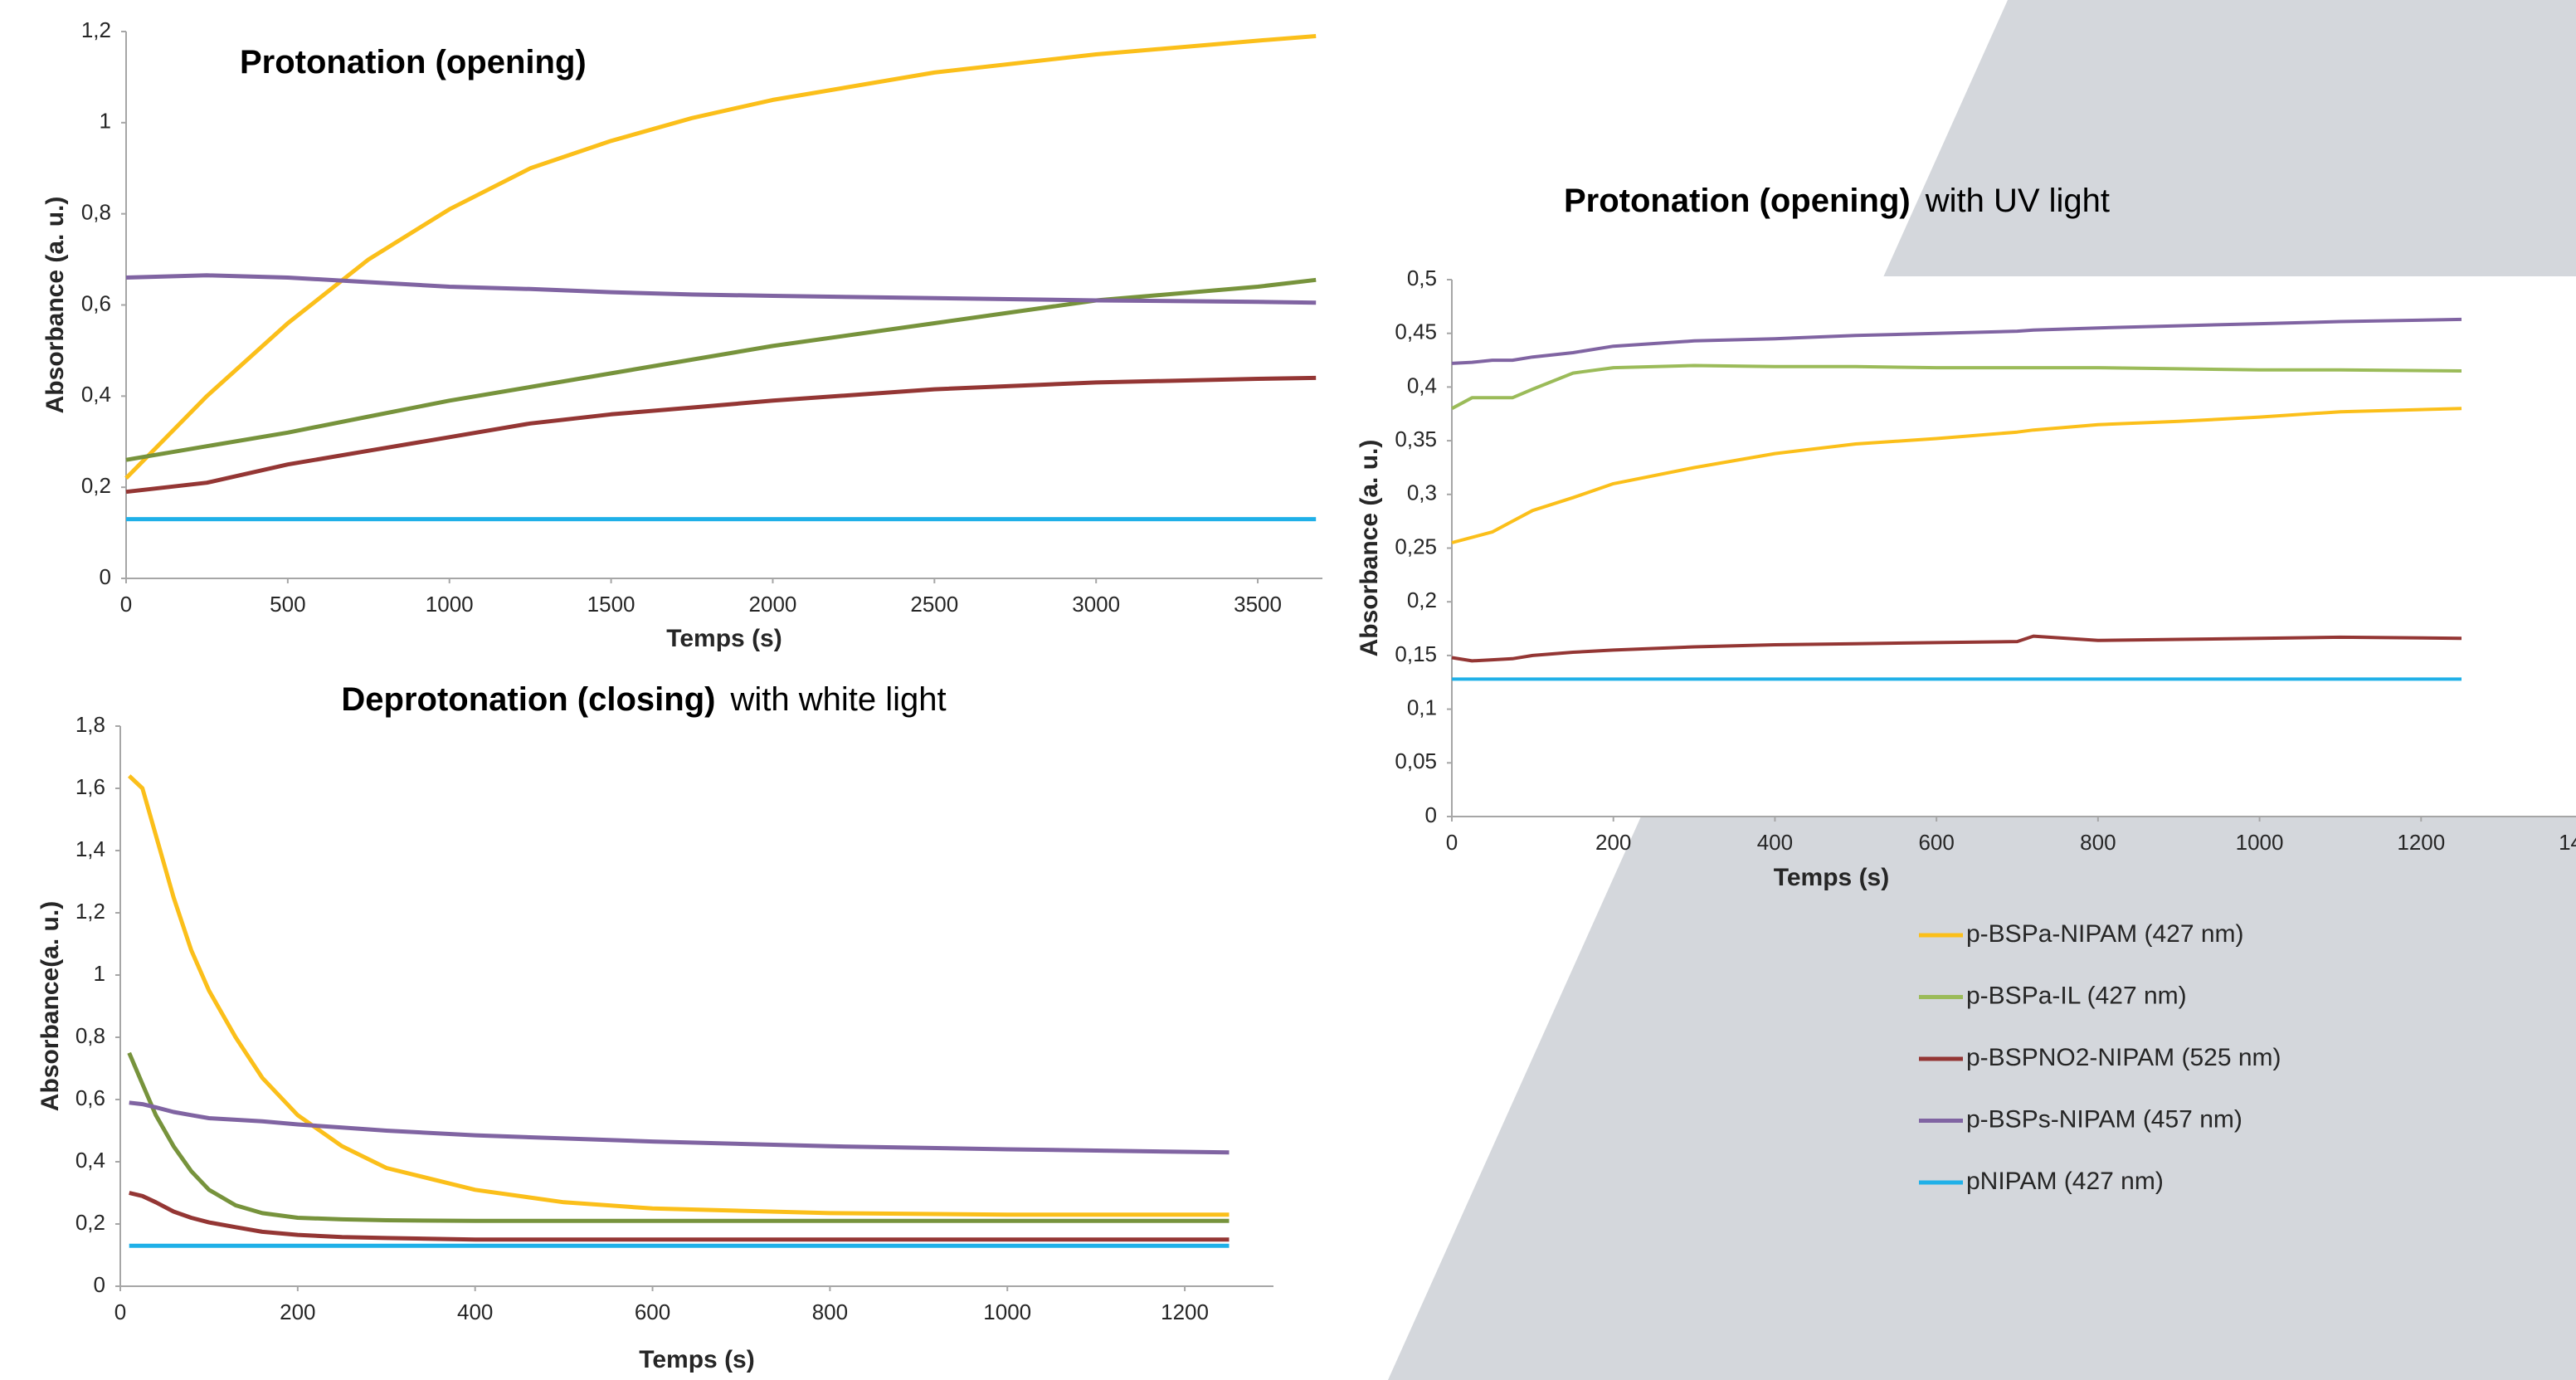 The image size is (2576, 1380). Describe the element at coordinates (2123, 1057) in the screenshot. I see `legend-label: p-BSPNO2-NIPAM (525 nm)` at that location.